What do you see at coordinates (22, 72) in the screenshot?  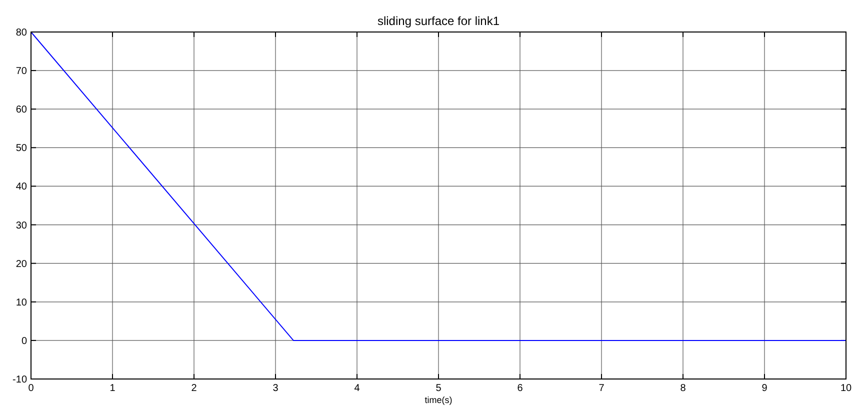 I see `y-tick-label: 70` at bounding box center [22, 72].